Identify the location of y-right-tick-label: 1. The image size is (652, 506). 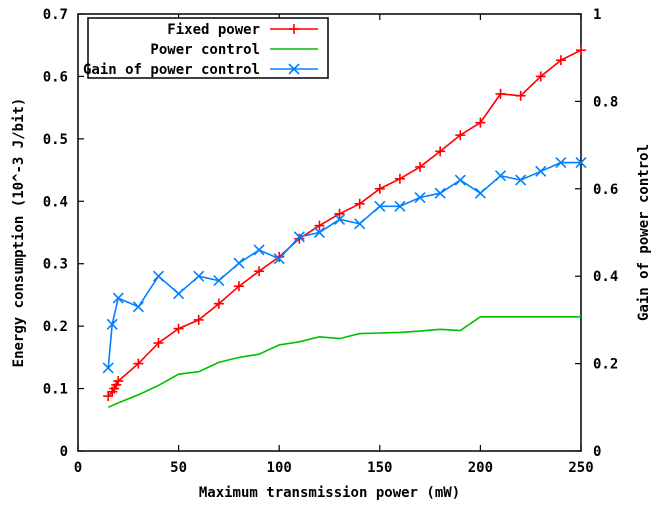
(597, 15).